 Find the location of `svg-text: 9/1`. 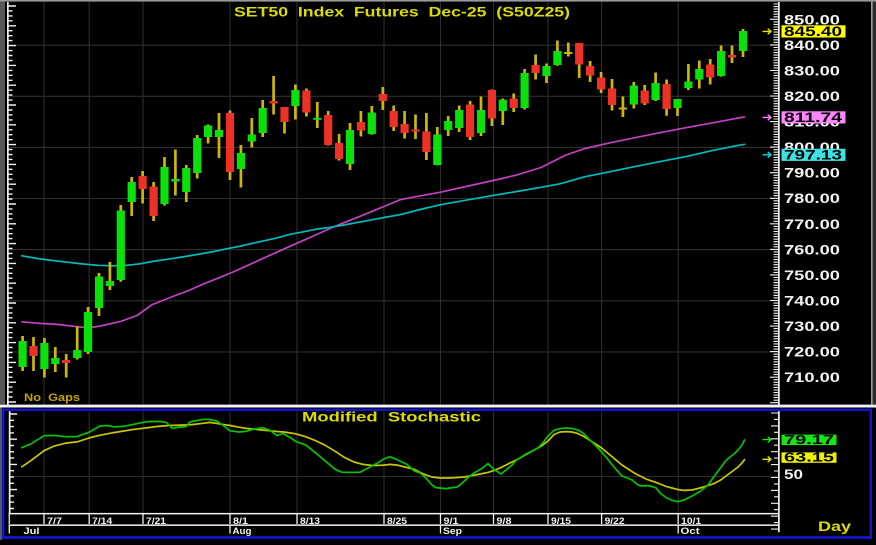

svg-text: 9/1 is located at coordinates (452, 521).